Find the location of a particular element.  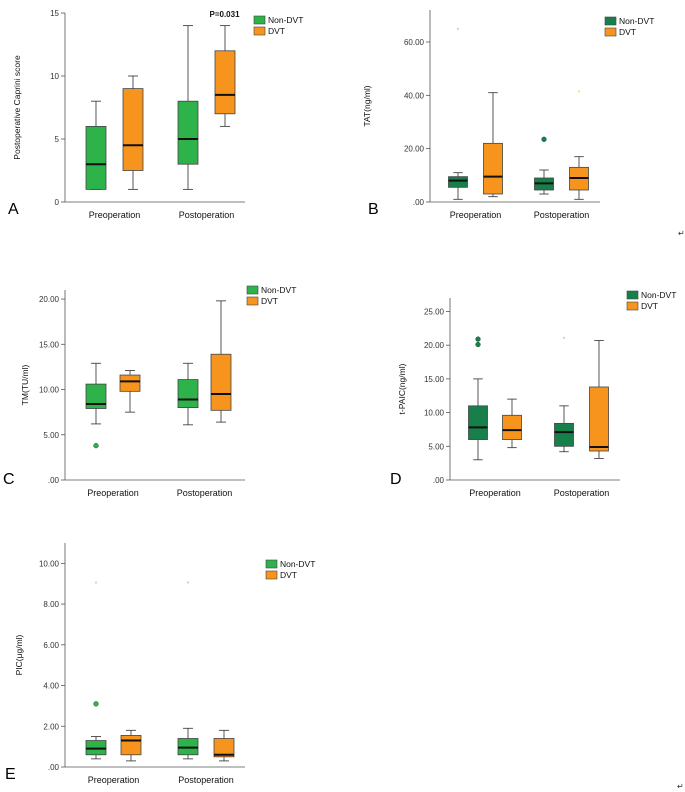

y-axis-label: TAT(ng/ml) is located at coordinates (367, 105).